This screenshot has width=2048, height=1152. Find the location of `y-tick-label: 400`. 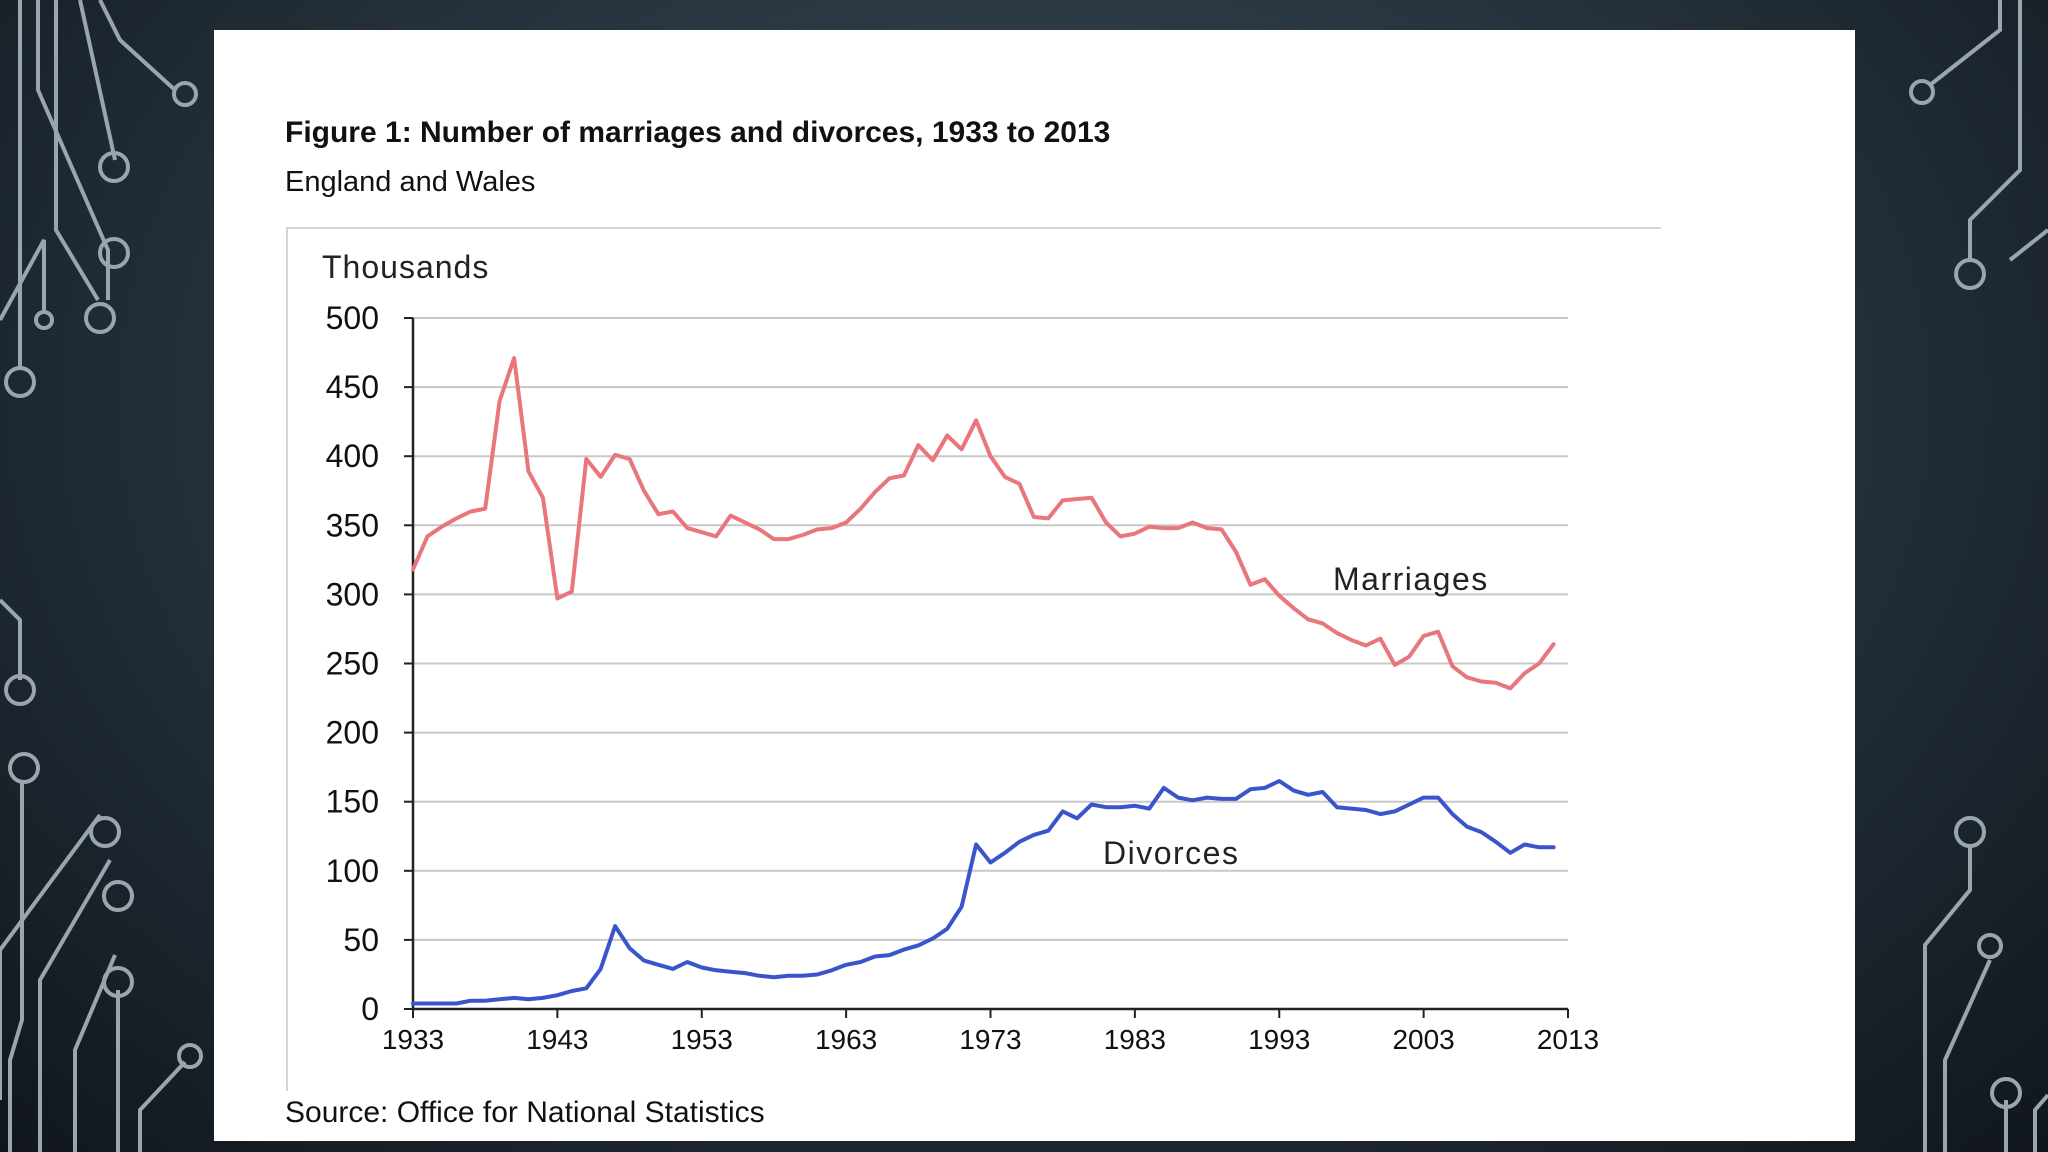

y-tick-label: 400 is located at coordinates (352, 456).